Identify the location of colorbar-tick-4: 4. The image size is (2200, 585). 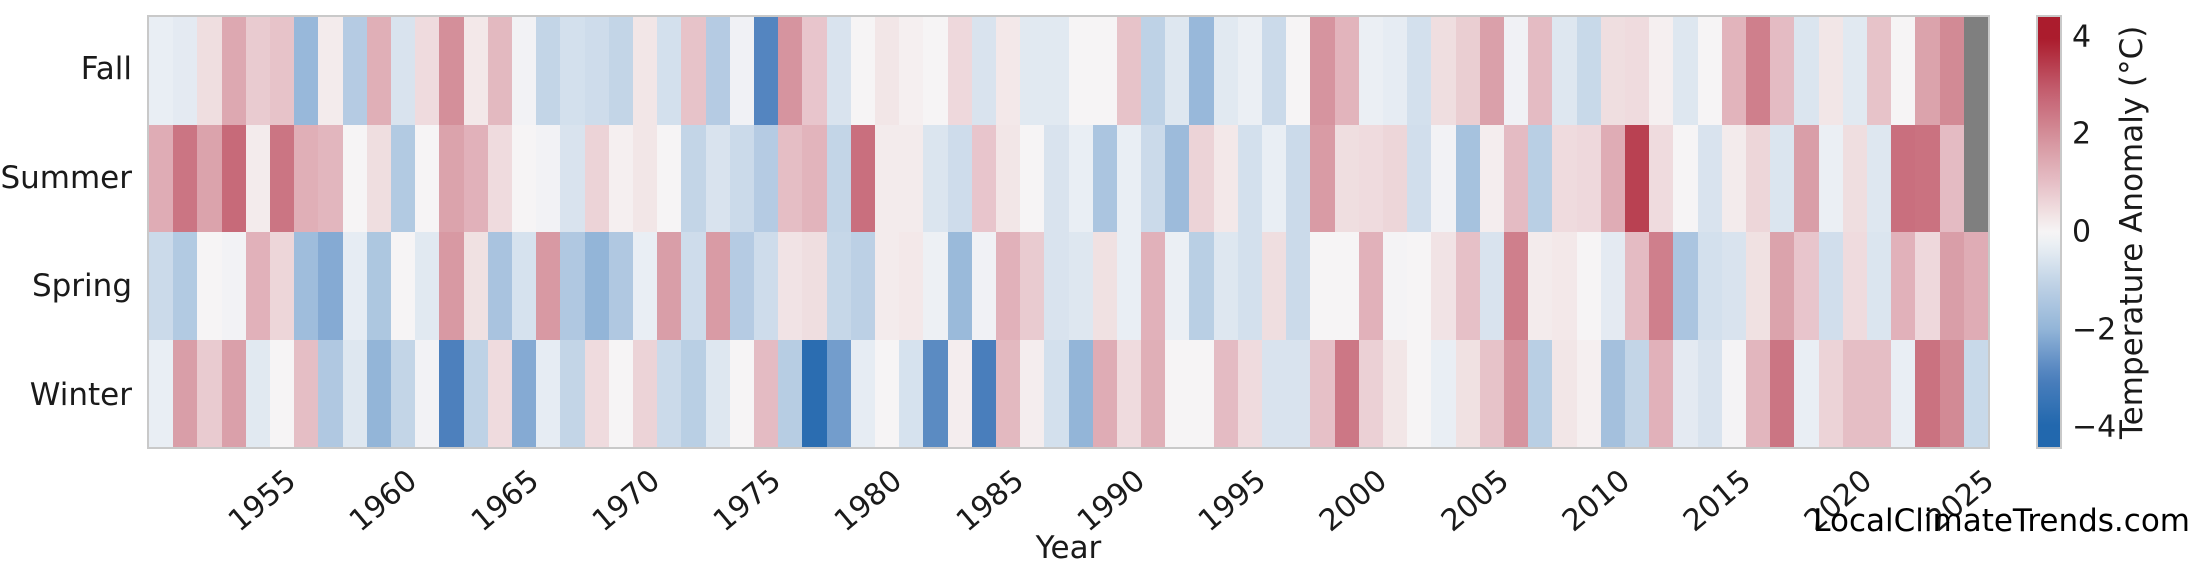
(2082, 37).